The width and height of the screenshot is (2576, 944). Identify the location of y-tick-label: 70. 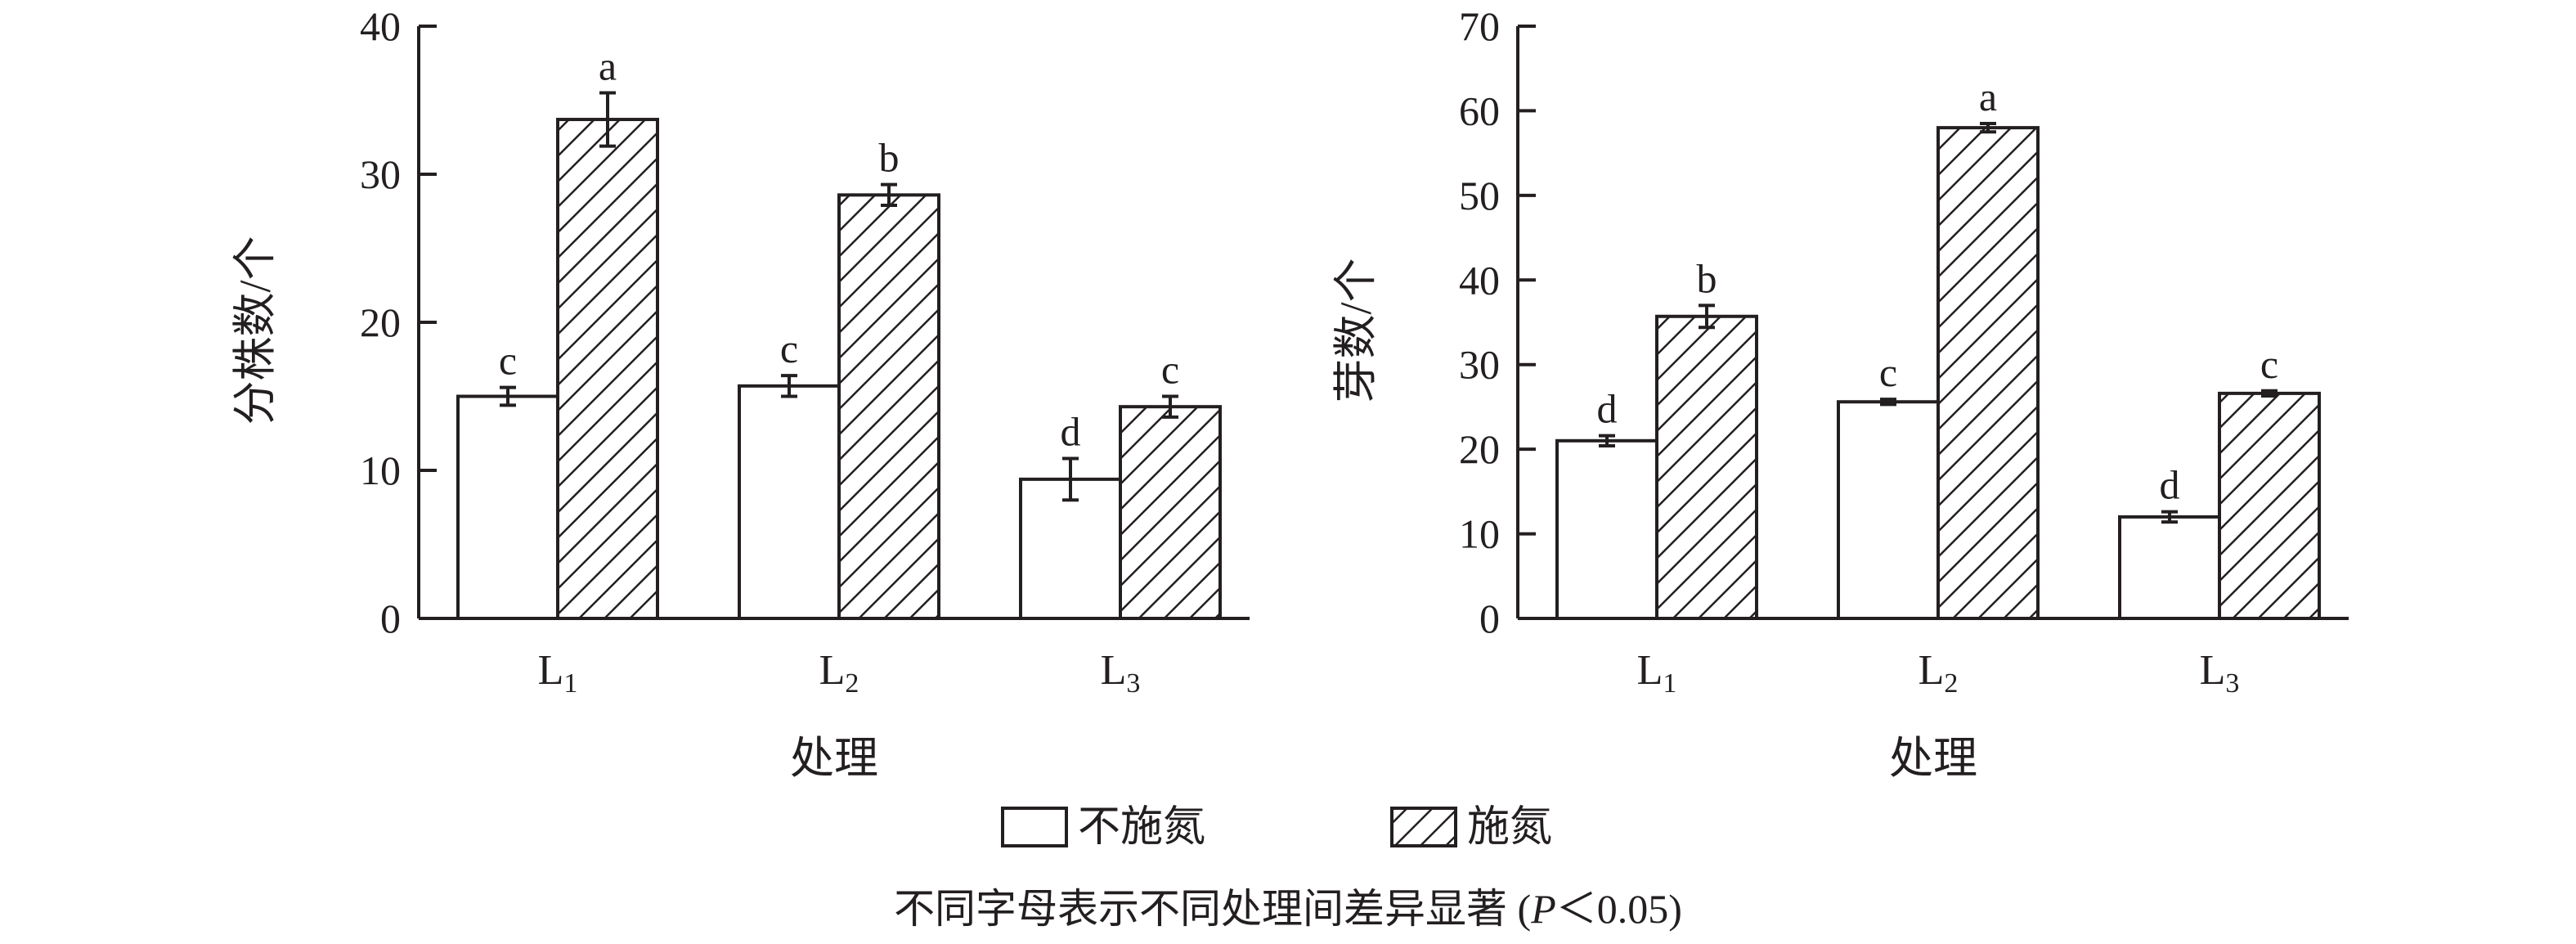
(1480, 26).